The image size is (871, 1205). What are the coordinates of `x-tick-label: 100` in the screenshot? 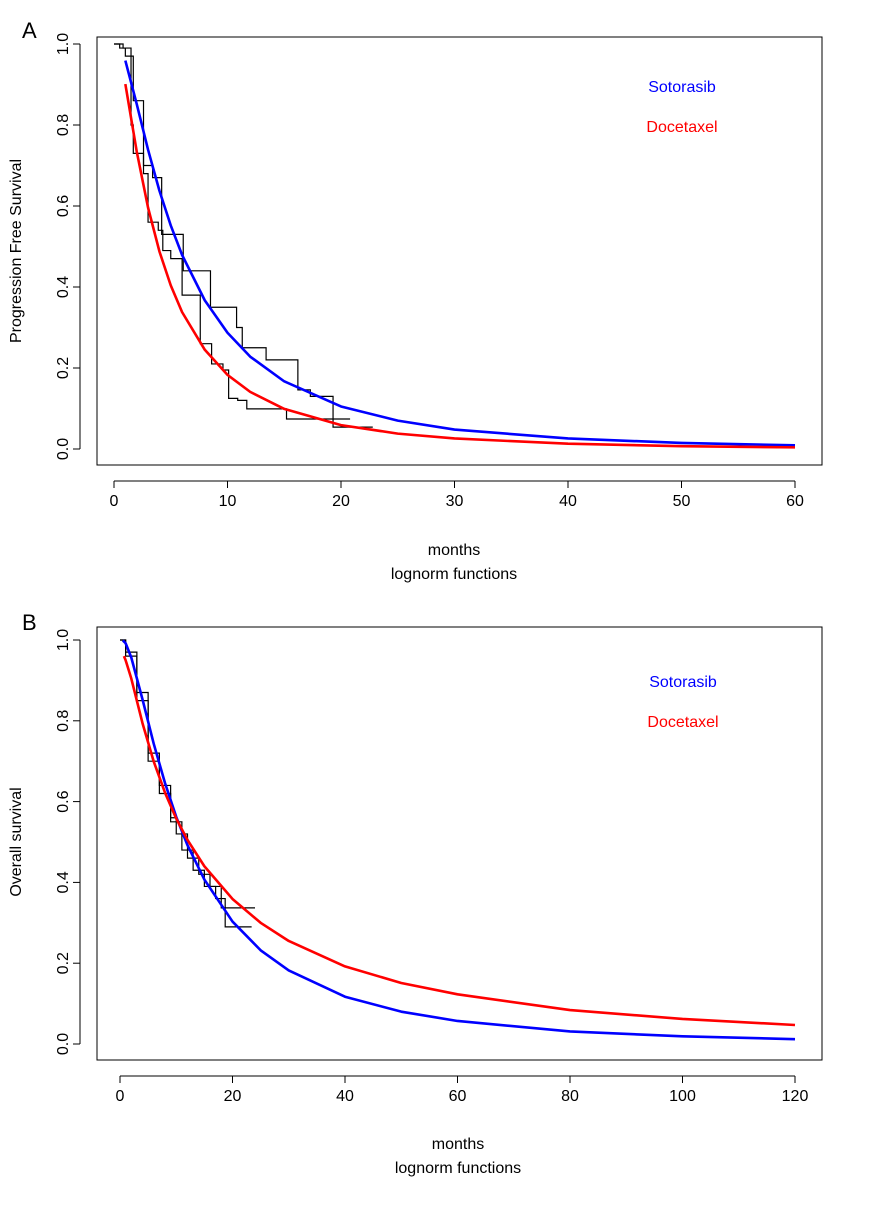 It's located at (682, 1096).